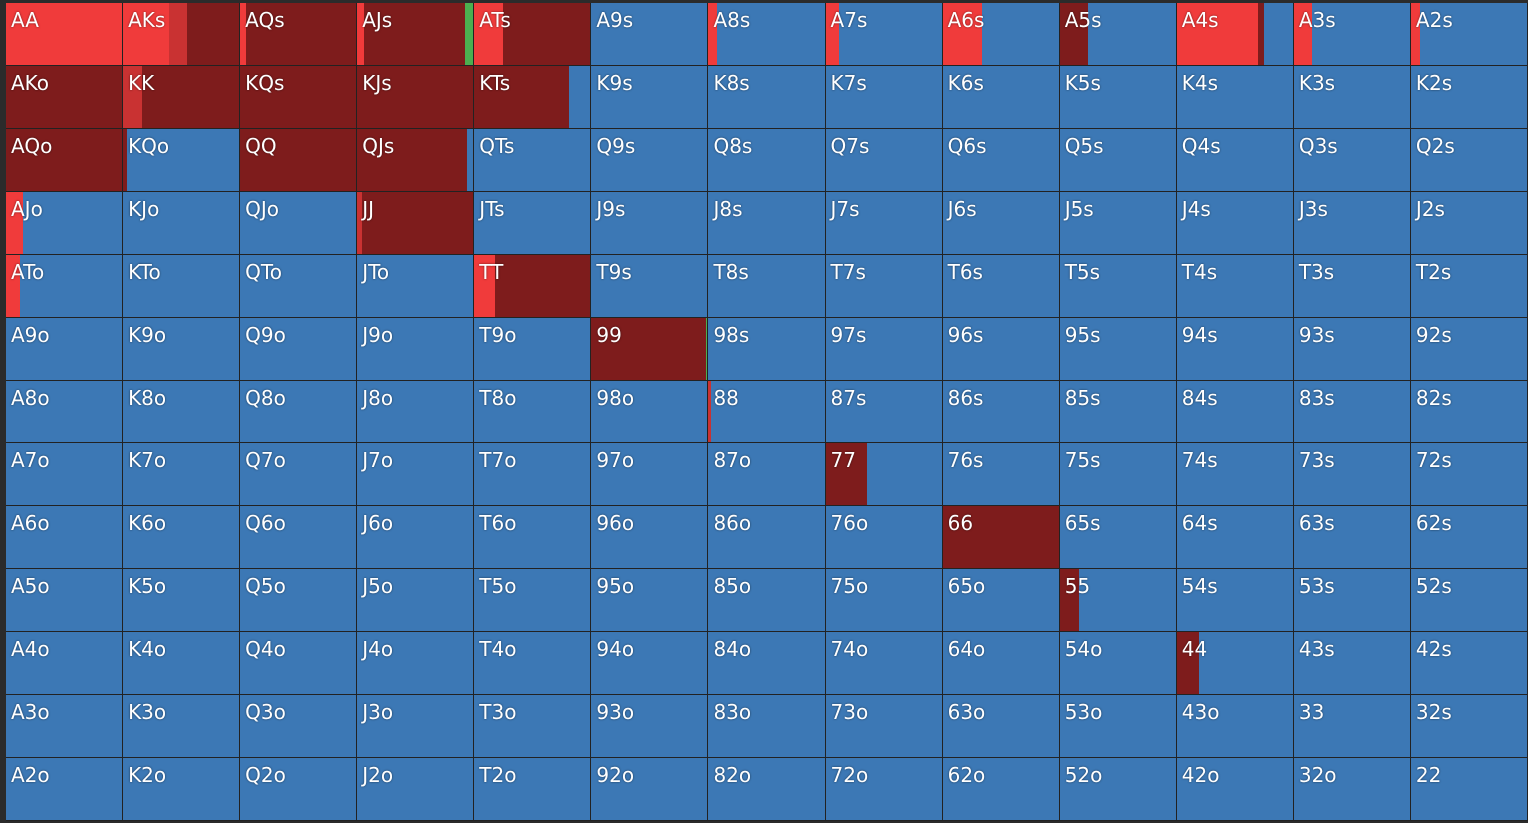 The image size is (1528, 823). What do you see at coordinates (1352, 286) in the screenshot?
I see `hand-cell-t3s: T3s` at bounding box center [1352, 286].